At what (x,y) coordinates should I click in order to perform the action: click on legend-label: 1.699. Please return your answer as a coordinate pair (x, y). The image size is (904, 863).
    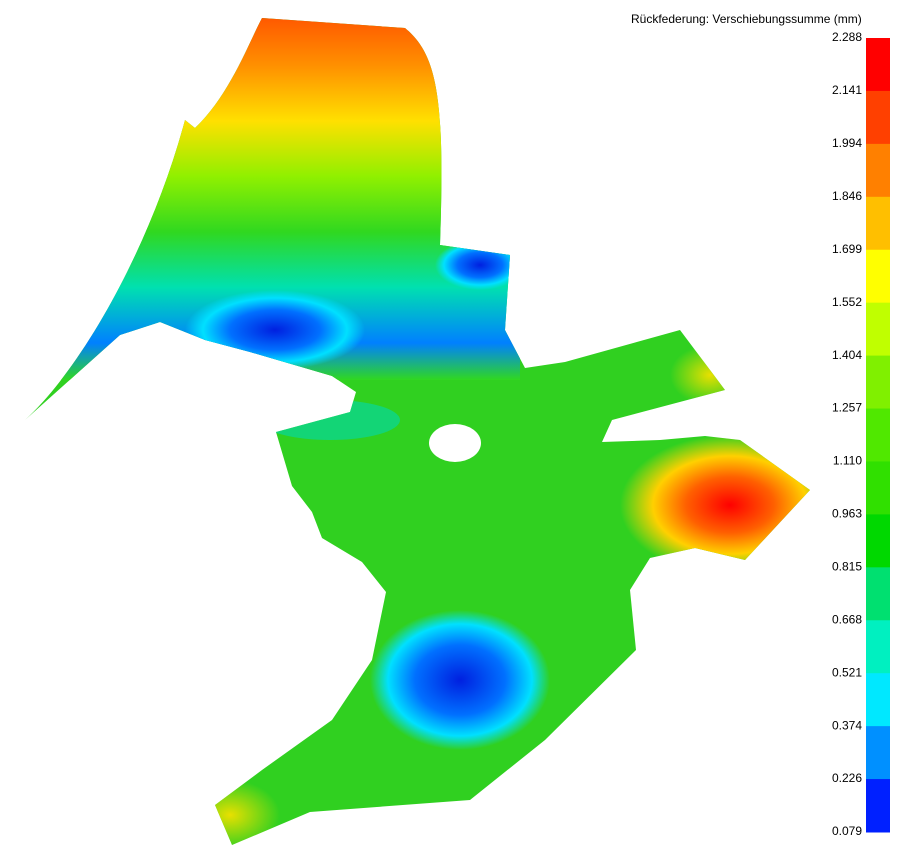
    Looking at the image, I should click on (847, 249).